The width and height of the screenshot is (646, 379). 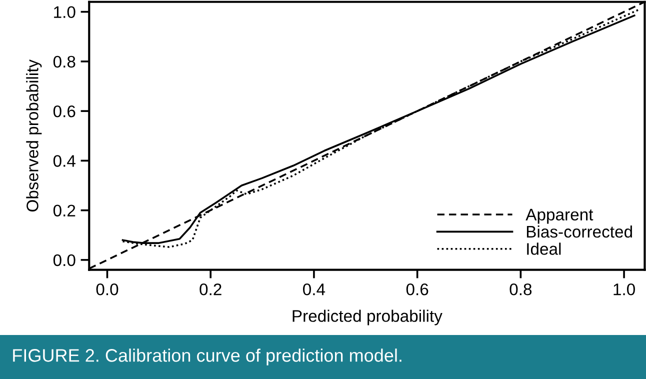 I want to click on y-tick-label: 0.6, so click(x=64, y=111).